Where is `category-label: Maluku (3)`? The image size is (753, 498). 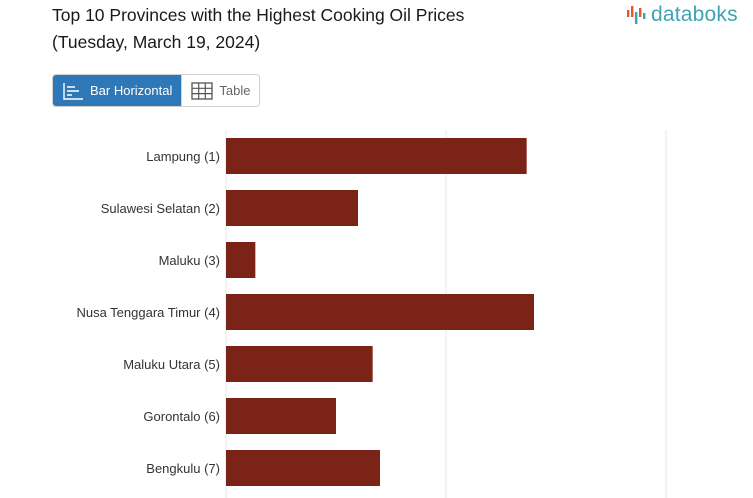 category-label: Maluku (3) is located at coordinates (189, 260).